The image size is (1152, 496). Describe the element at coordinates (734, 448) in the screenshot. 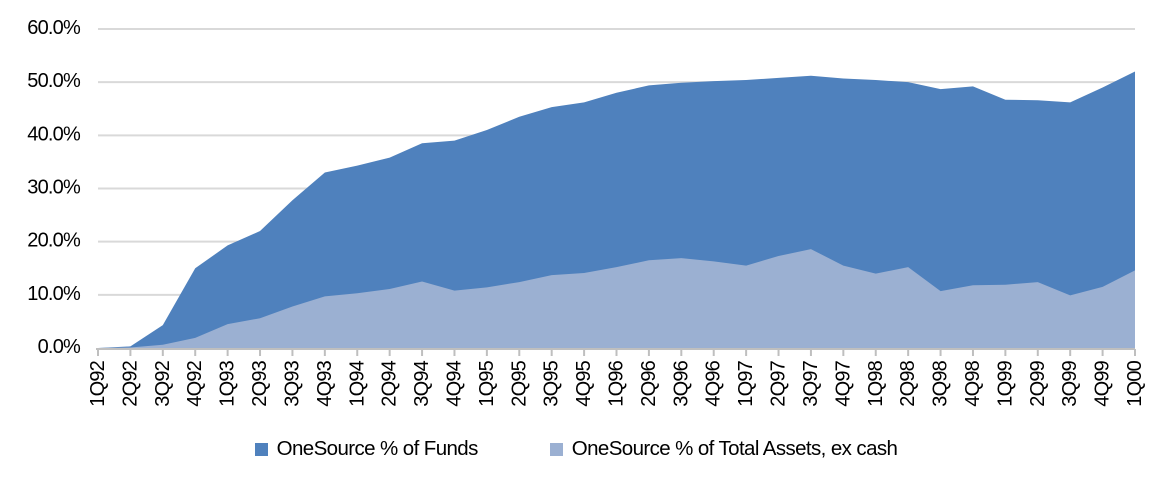

I see `legend-label: OneSource % of Total Assets, ex cash` at that location.